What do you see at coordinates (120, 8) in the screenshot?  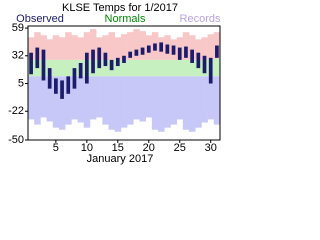 I see `chart-title: KLSE Temps for 1/2017` at bounding box center [120, 8].